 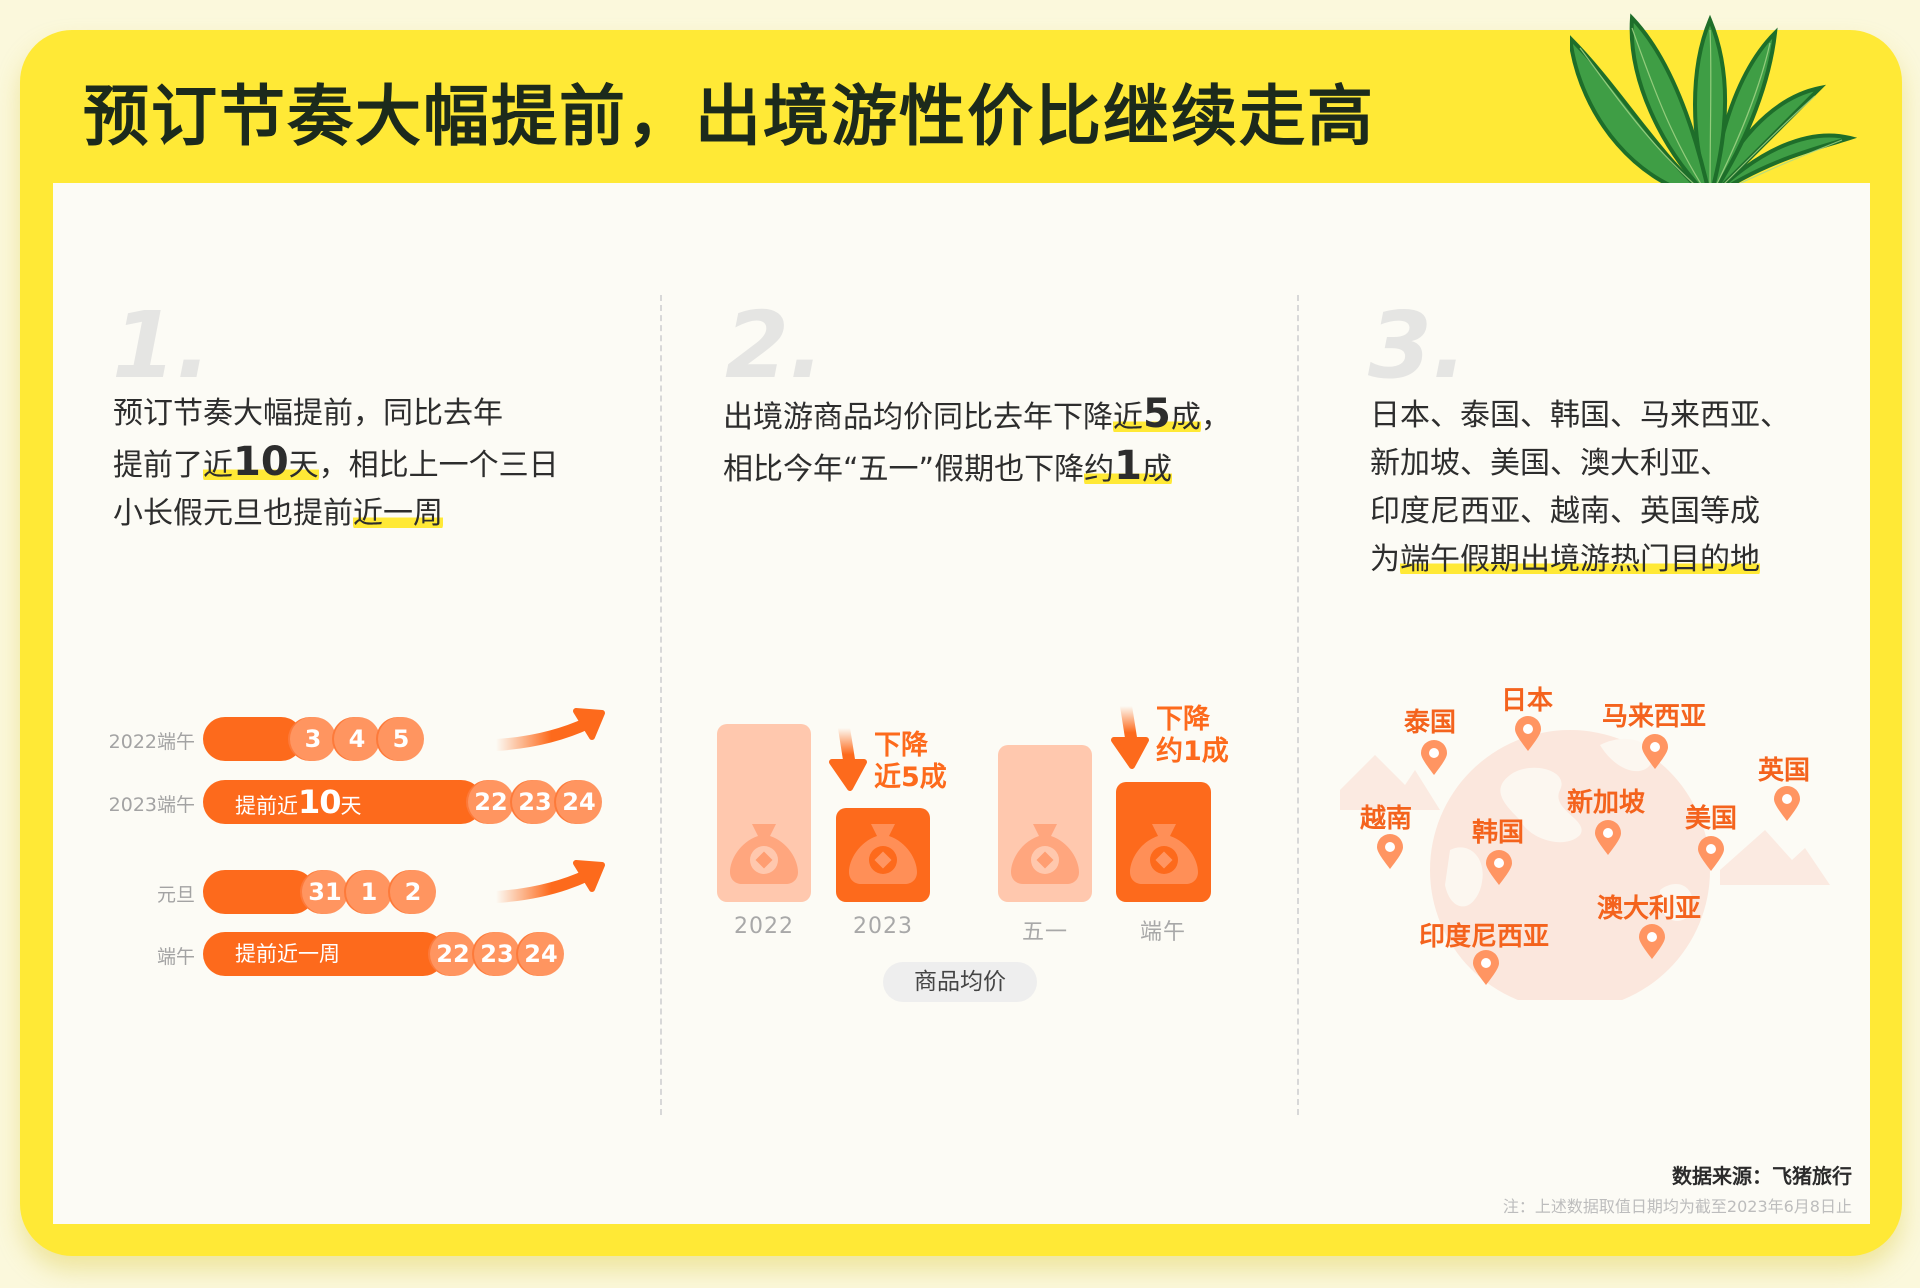 What do you see at coordinates (151, 742) in the screenshot?
I see `row-label-2022: 2022端午` at bounding box center [151, 742].